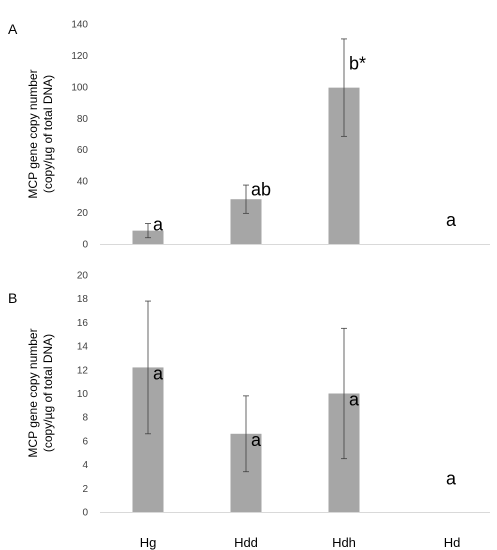 The image size is (497, 550). What do you see at coordinates (79, 87) in the screenshot?
I see `y-tick-label: 100` at bounding box center [79, 87].